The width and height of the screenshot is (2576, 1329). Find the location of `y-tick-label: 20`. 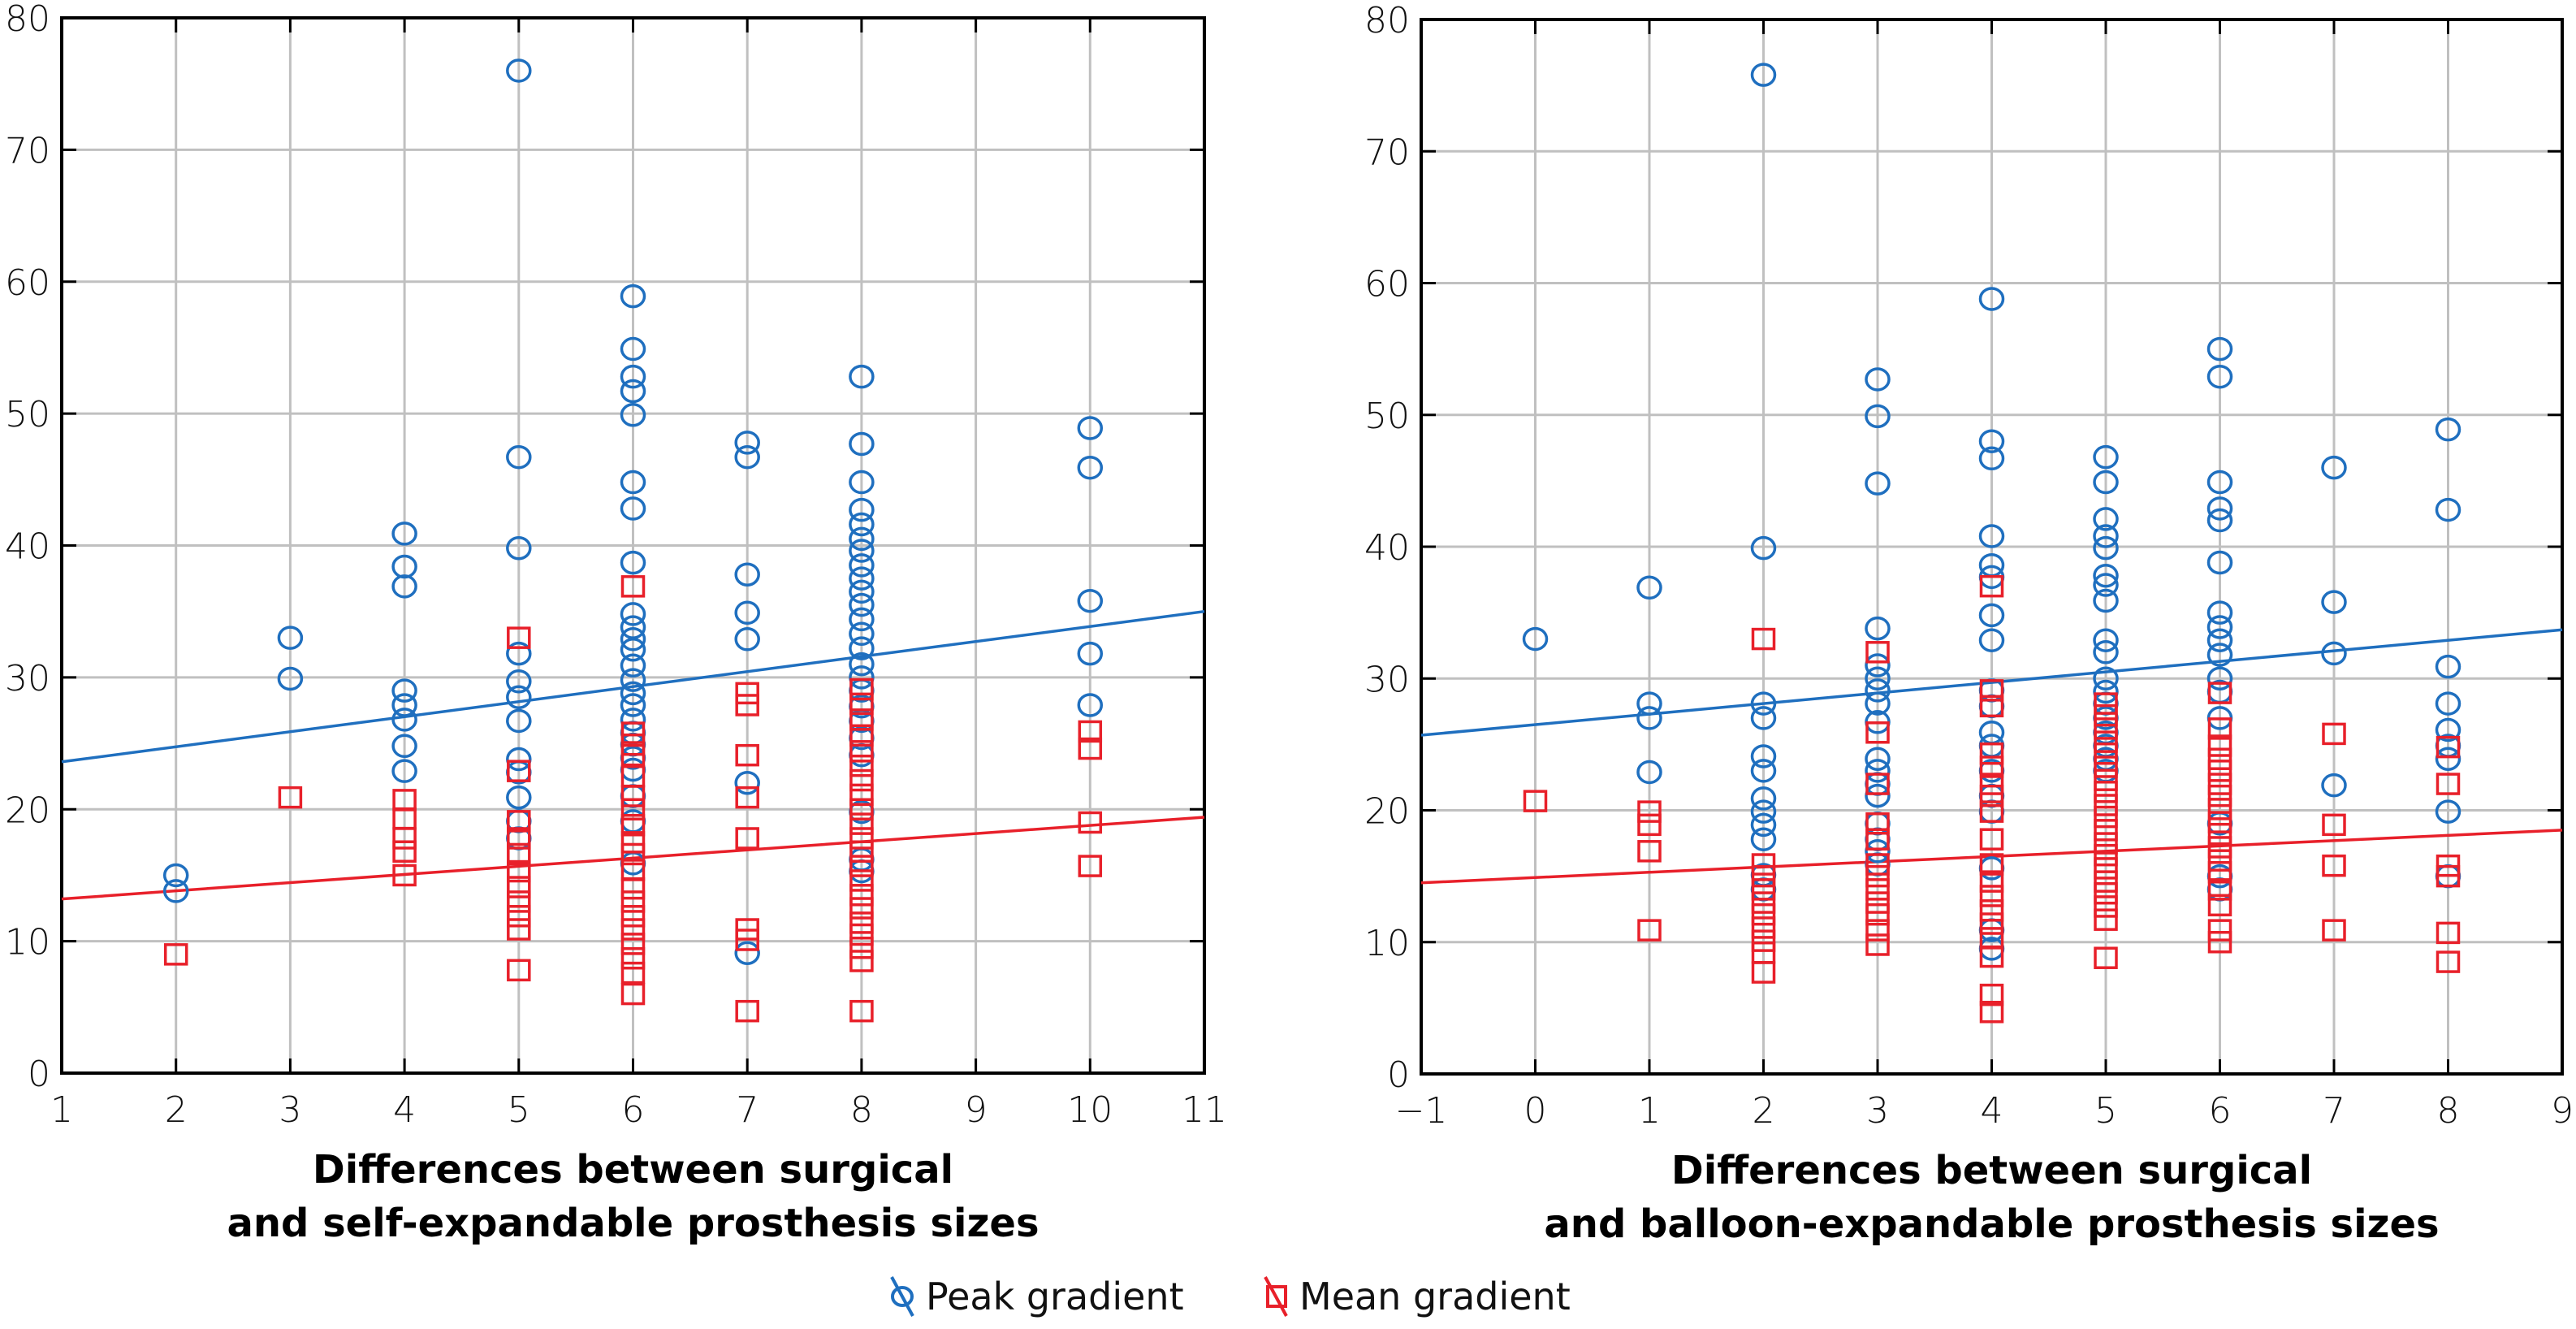

y-tick-label: 20 is located at coordinates (28, 810).